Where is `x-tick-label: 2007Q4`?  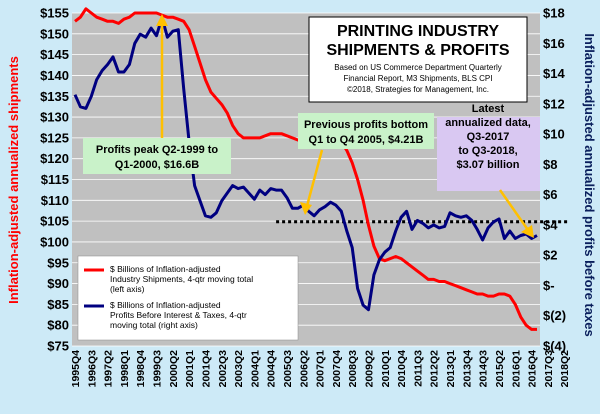
x-tick-label: 2007Q4 is located at coordinates (337, 369).